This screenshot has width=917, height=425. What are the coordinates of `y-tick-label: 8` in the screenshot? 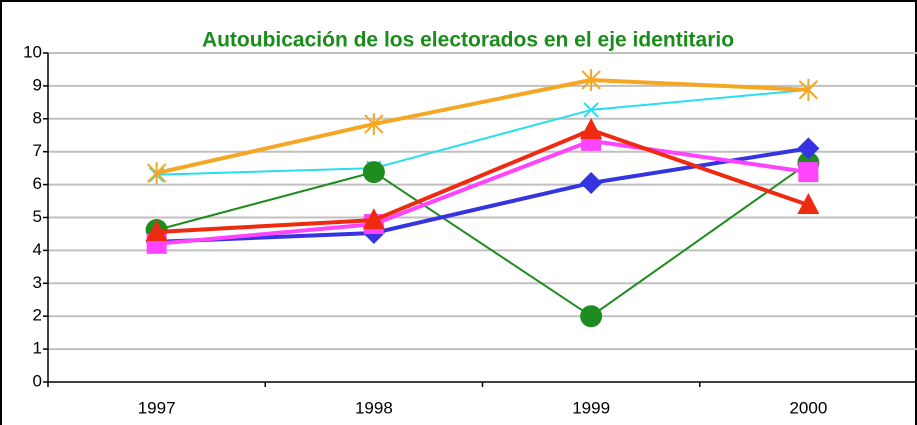 It's located at (37, 117).